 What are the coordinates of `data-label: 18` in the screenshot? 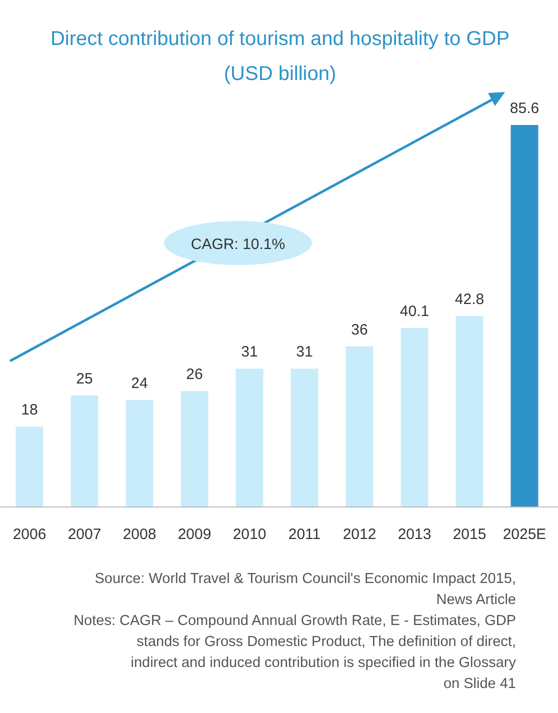 It's located at (29, 410).